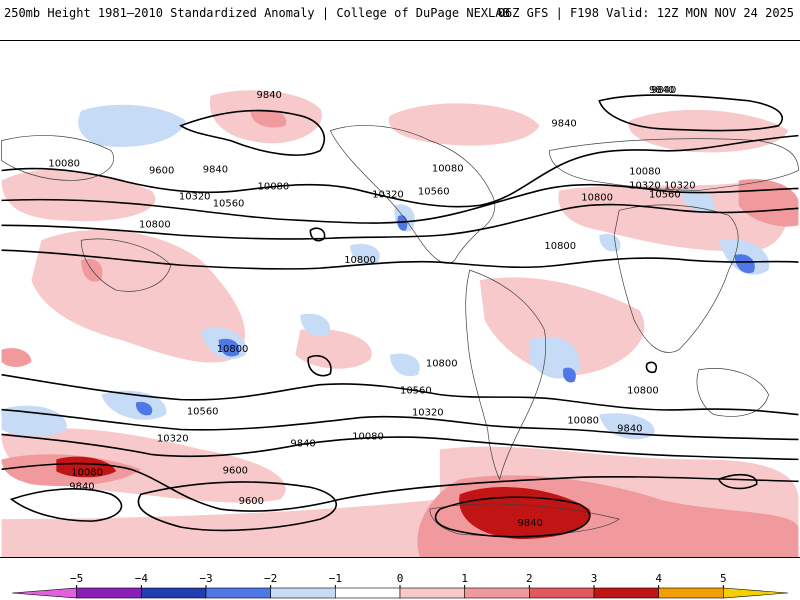 Image resolution: width=800 pixels, height=600 pixels. I want to click on colorbar-tick-label: 3, so click(594, 578).